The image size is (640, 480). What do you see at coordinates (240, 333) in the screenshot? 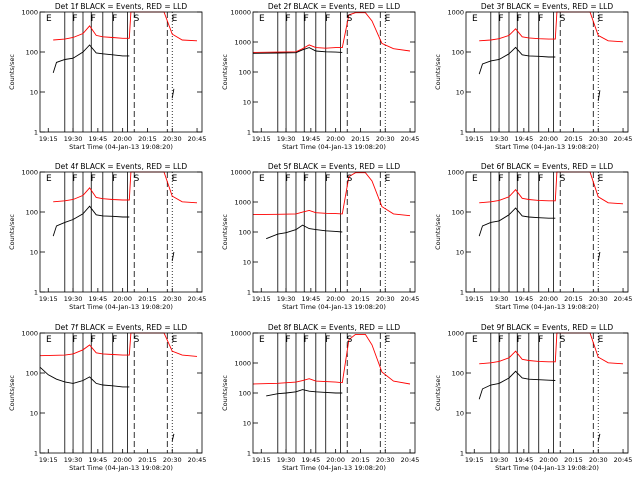
I see `y-tick-label: 10000` at bounding box center [240, 333].